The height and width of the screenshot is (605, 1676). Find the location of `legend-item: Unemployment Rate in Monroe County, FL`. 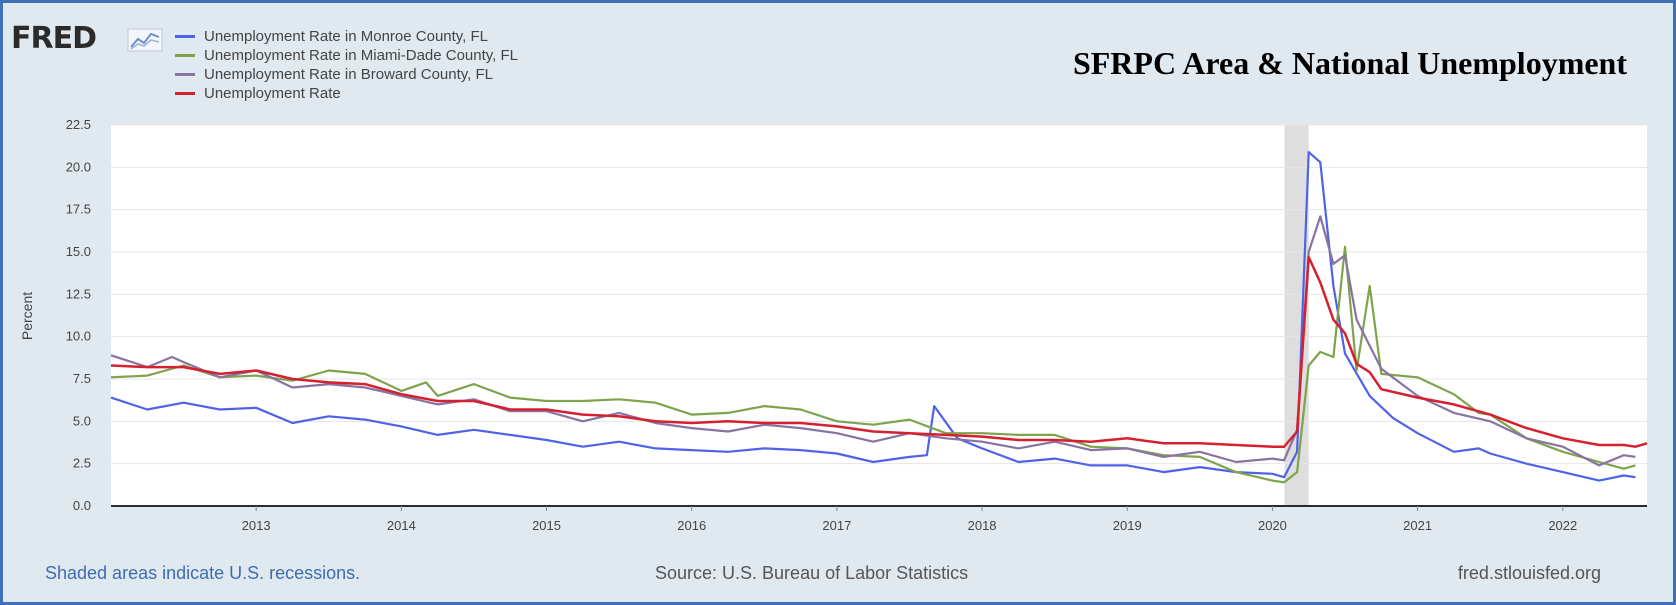

legend-item: Unemployment Rate in Monroe County, FL is located at coordinates (346, 36).